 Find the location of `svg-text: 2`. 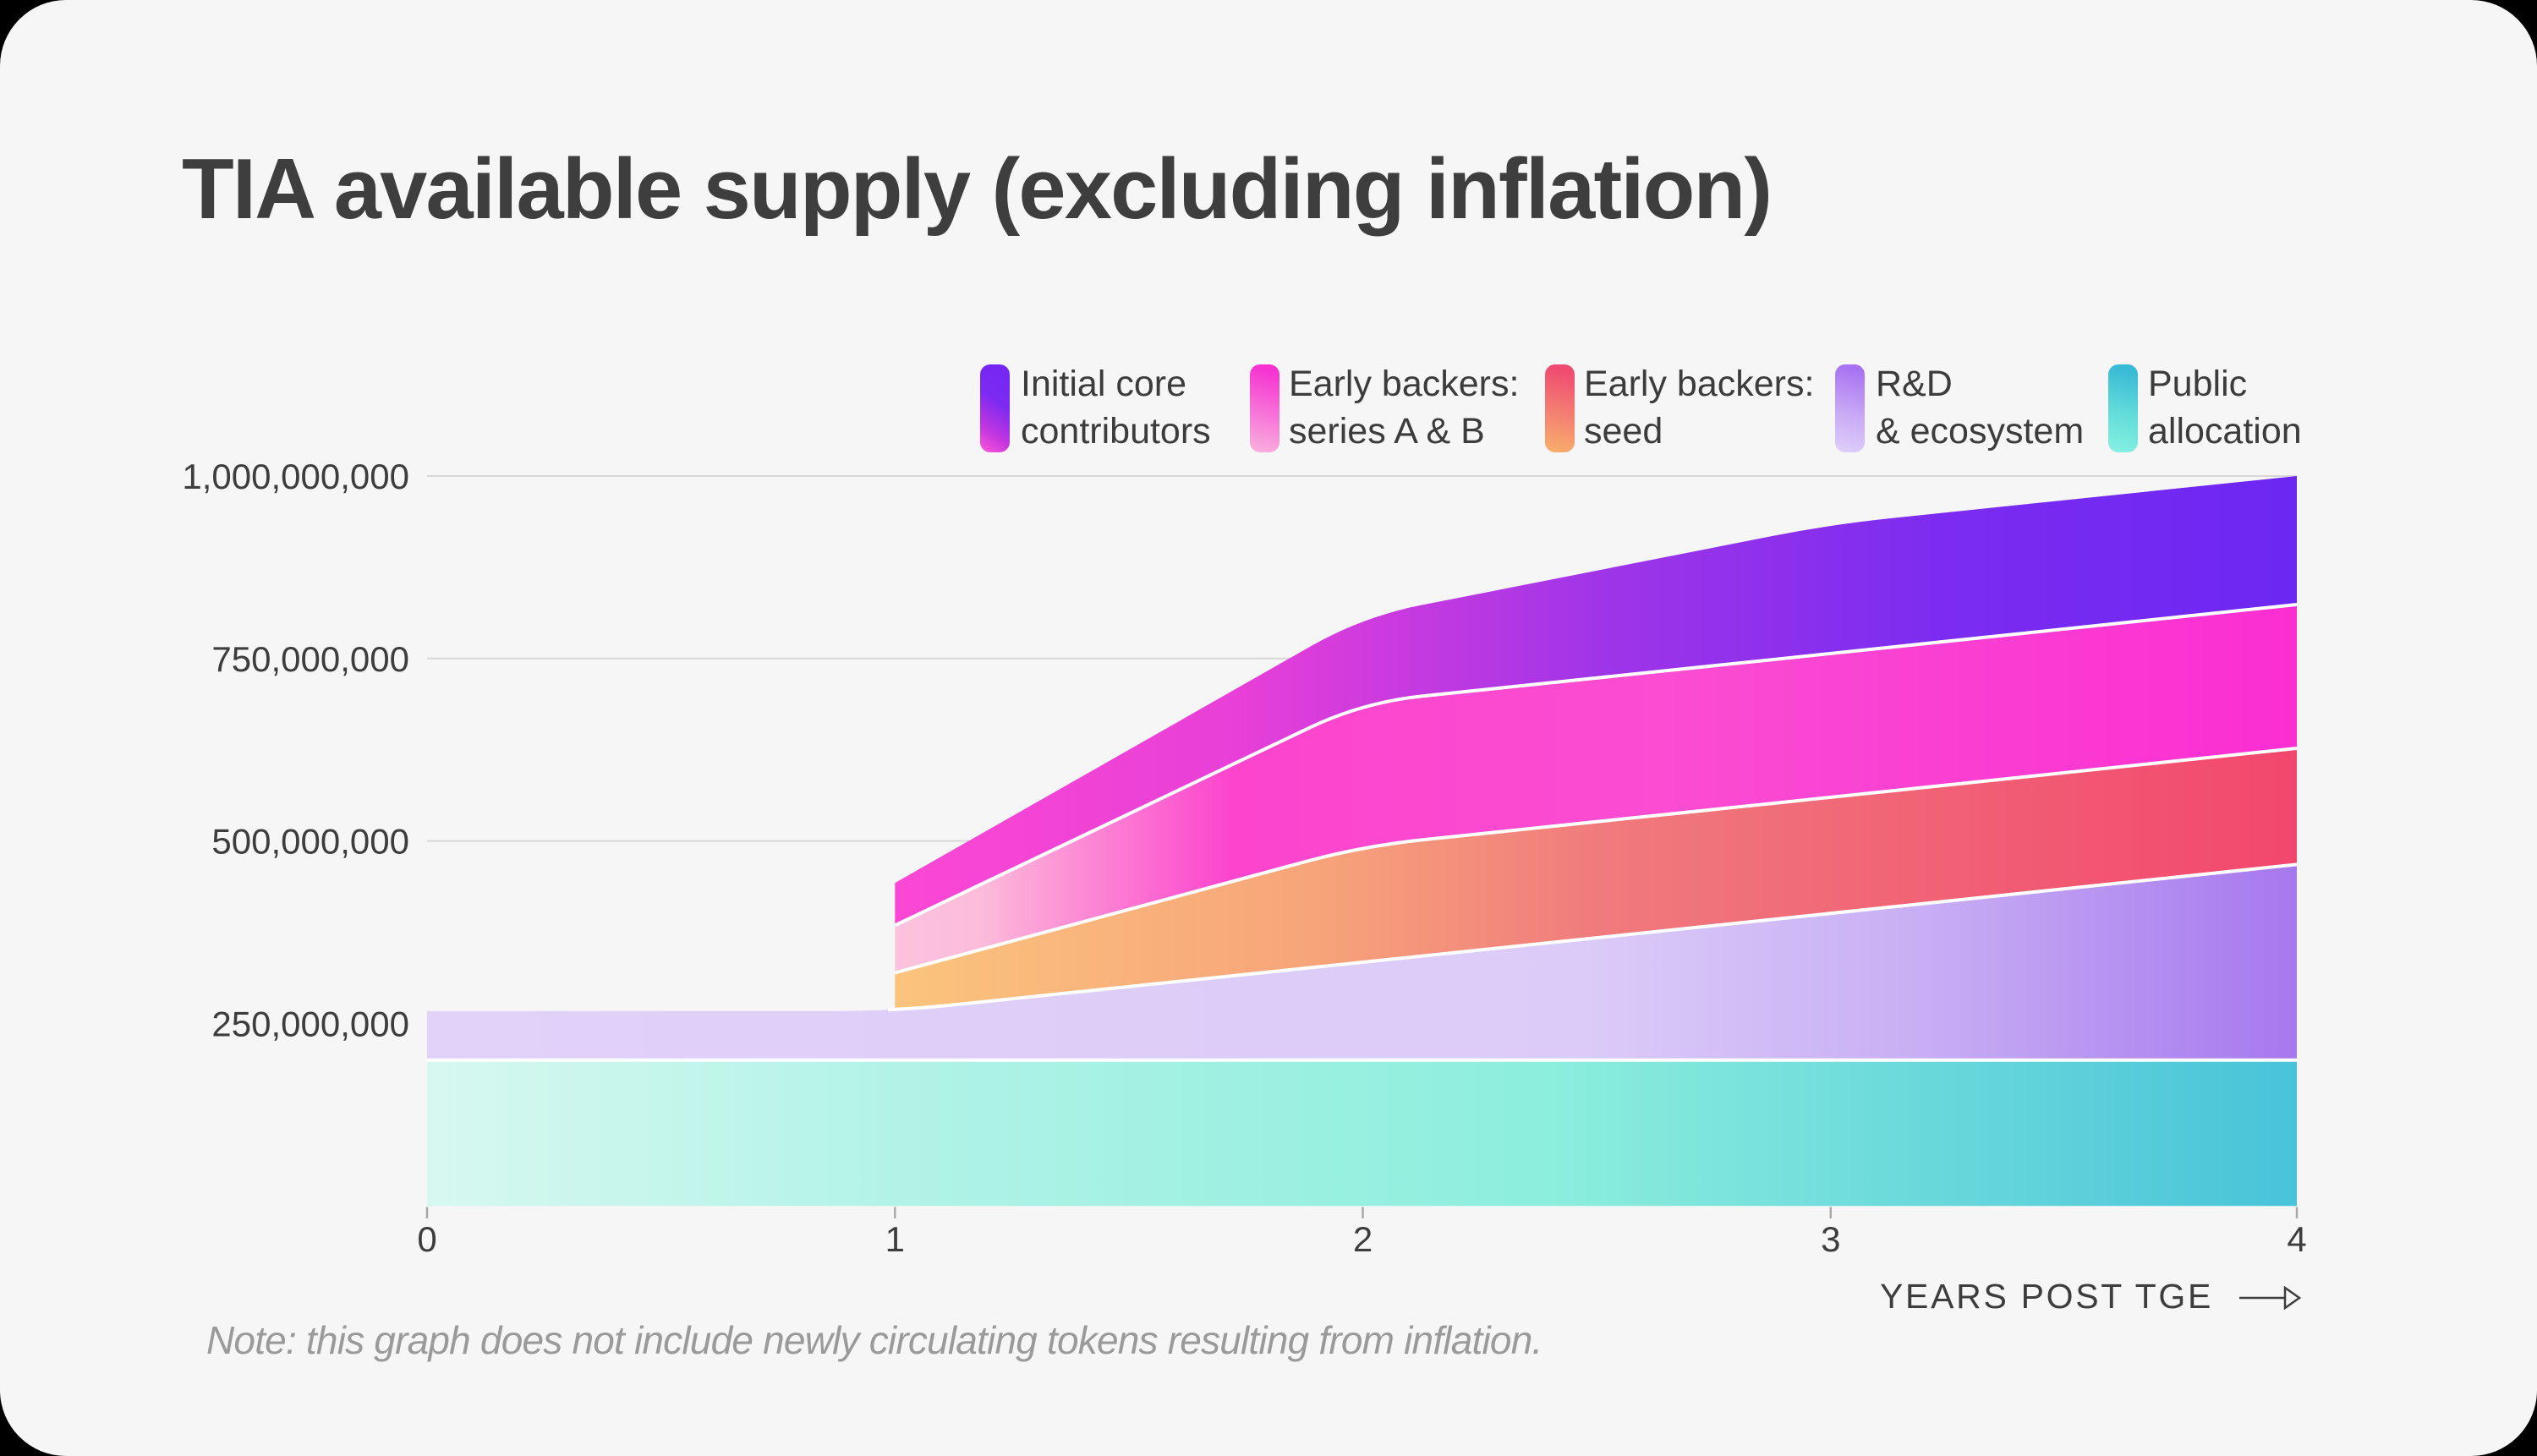

svg-text: 2 is located at coordinates (1363, 1239).